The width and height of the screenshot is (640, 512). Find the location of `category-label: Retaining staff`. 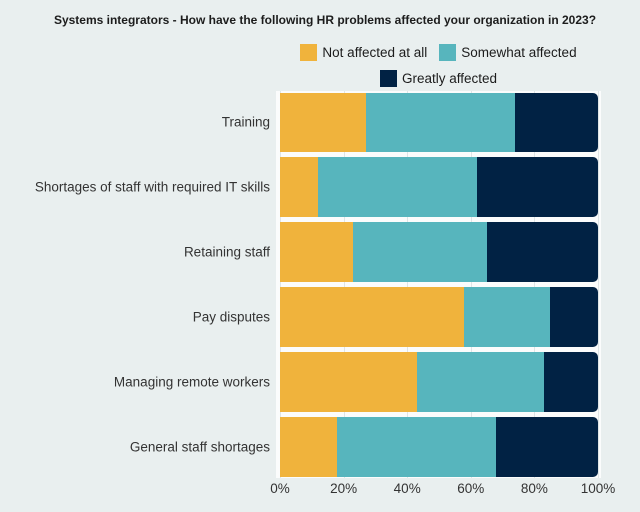

category-label: Retaining staff is located at coordinates (226, 252).